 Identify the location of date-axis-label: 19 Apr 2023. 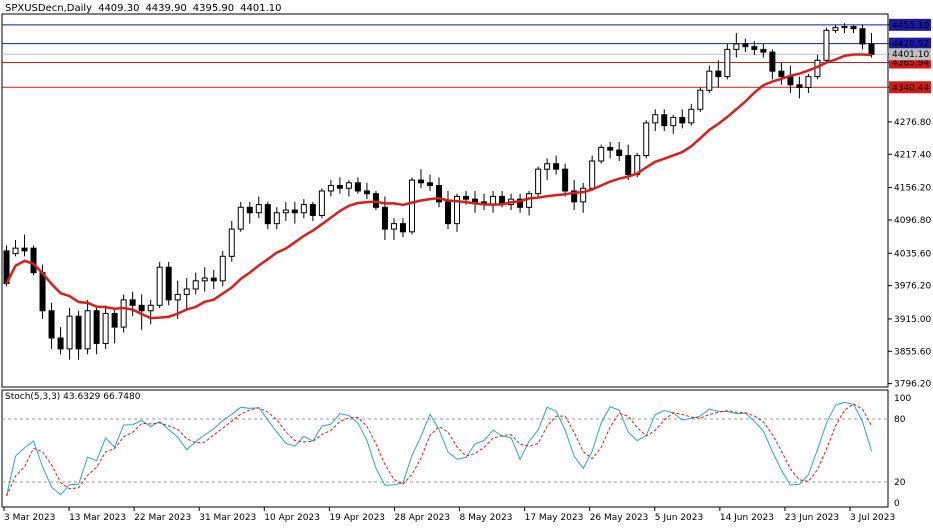
(357, 518).